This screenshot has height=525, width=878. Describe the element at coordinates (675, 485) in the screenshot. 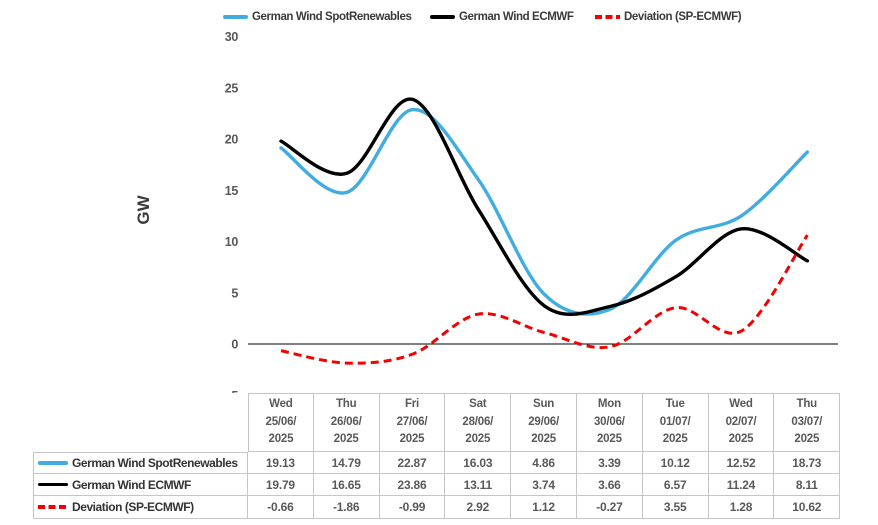

I see `value-cell: 6.57` at that location.